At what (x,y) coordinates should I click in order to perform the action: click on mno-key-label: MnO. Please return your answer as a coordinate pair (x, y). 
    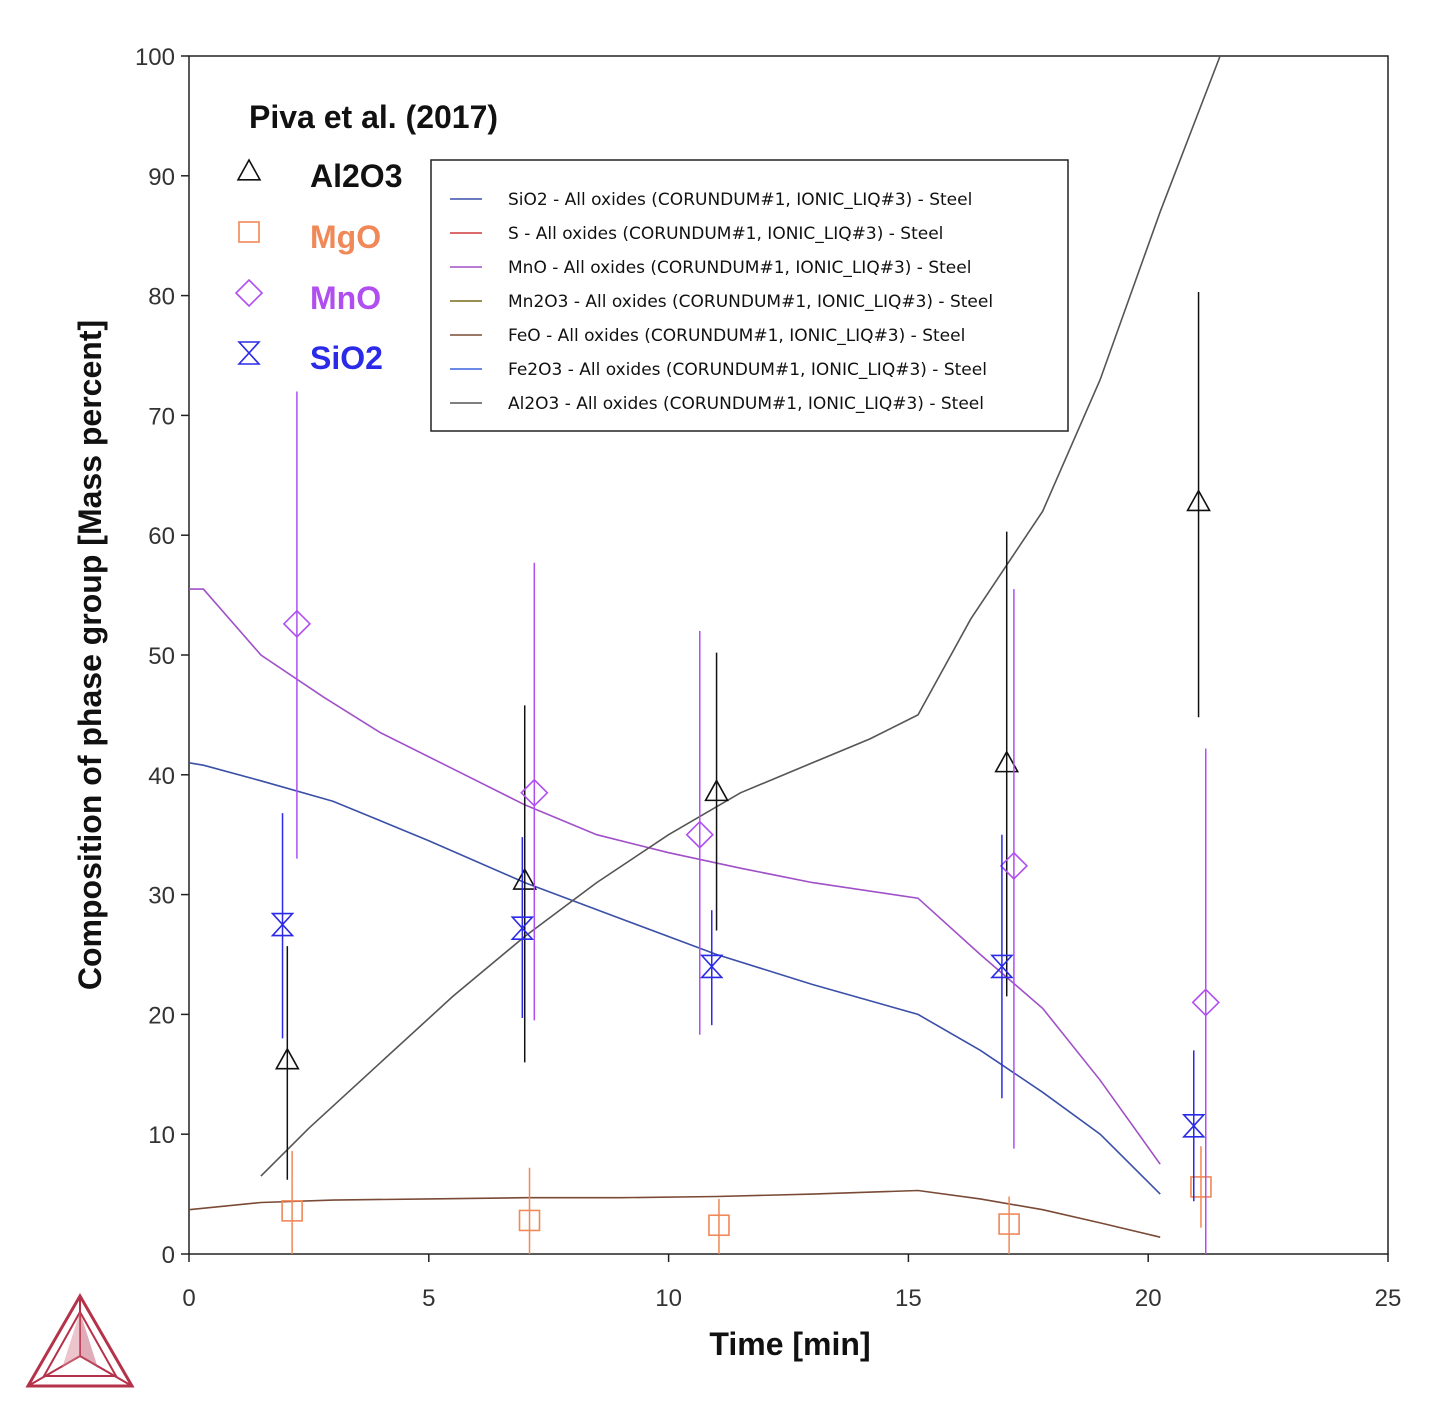
    Looking at the image, I should click on (345, 298).